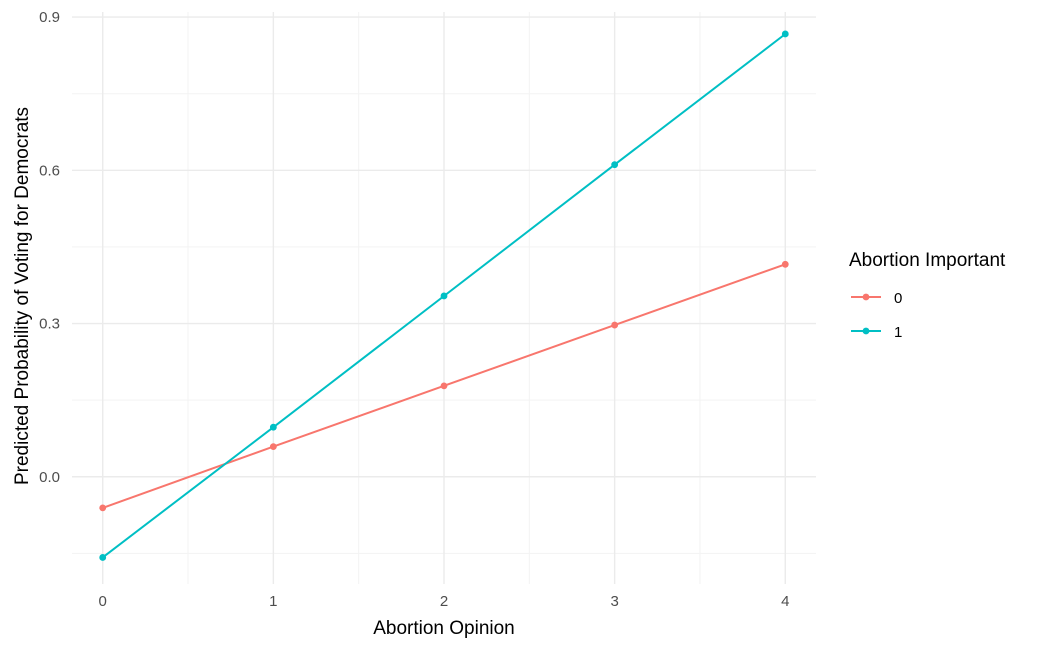 This screenshot has height=648, width=1050. Describe the element at coordinates (49, 477) in the screenshot. I see `y-tick-label: 0.0` at that location.